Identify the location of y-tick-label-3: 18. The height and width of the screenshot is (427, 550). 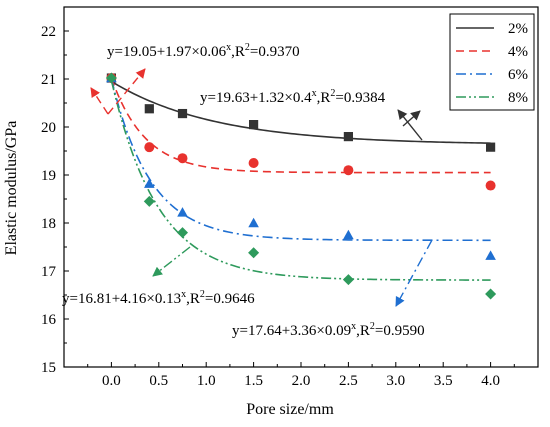
(48, 224).